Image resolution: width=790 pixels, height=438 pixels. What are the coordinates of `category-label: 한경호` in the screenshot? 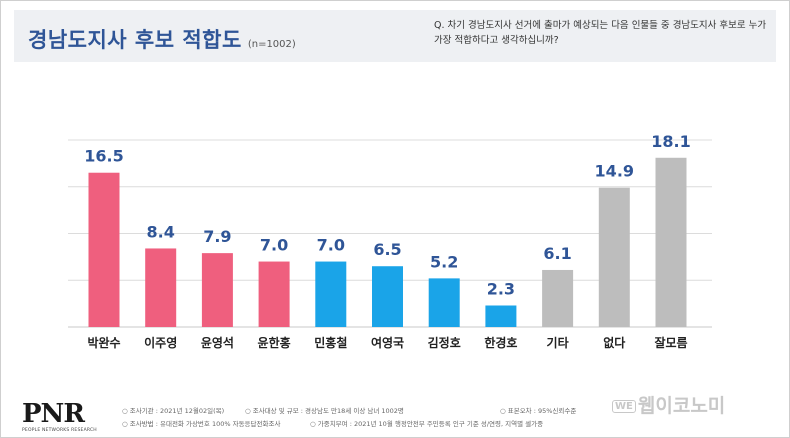 It's located at (500, 342).